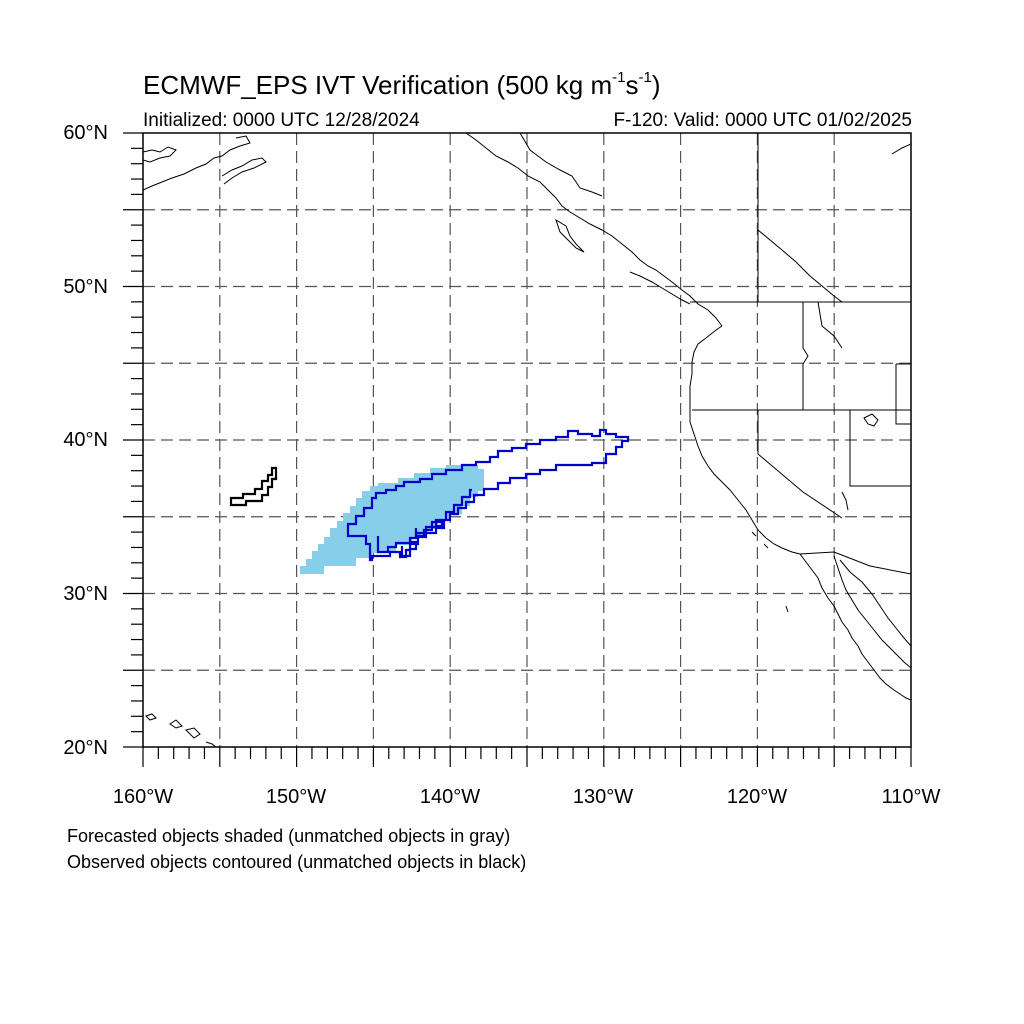 Image resolution: width=1024 pixels, height=1024 pixels. Describe the element at coordinates (450, 797) in the screenshot. I see `lon-label-140w: 140°W` at that location.